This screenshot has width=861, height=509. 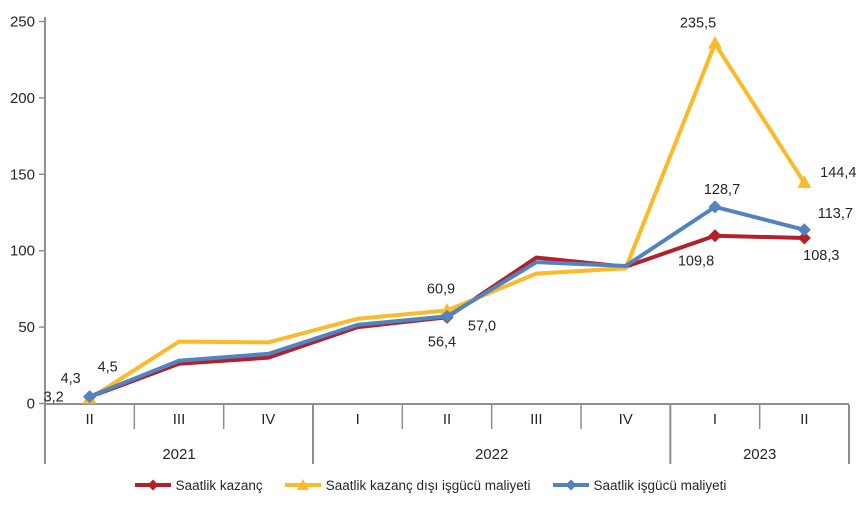 I want to click on data-label: 4,3, so click(x=71, y=379).